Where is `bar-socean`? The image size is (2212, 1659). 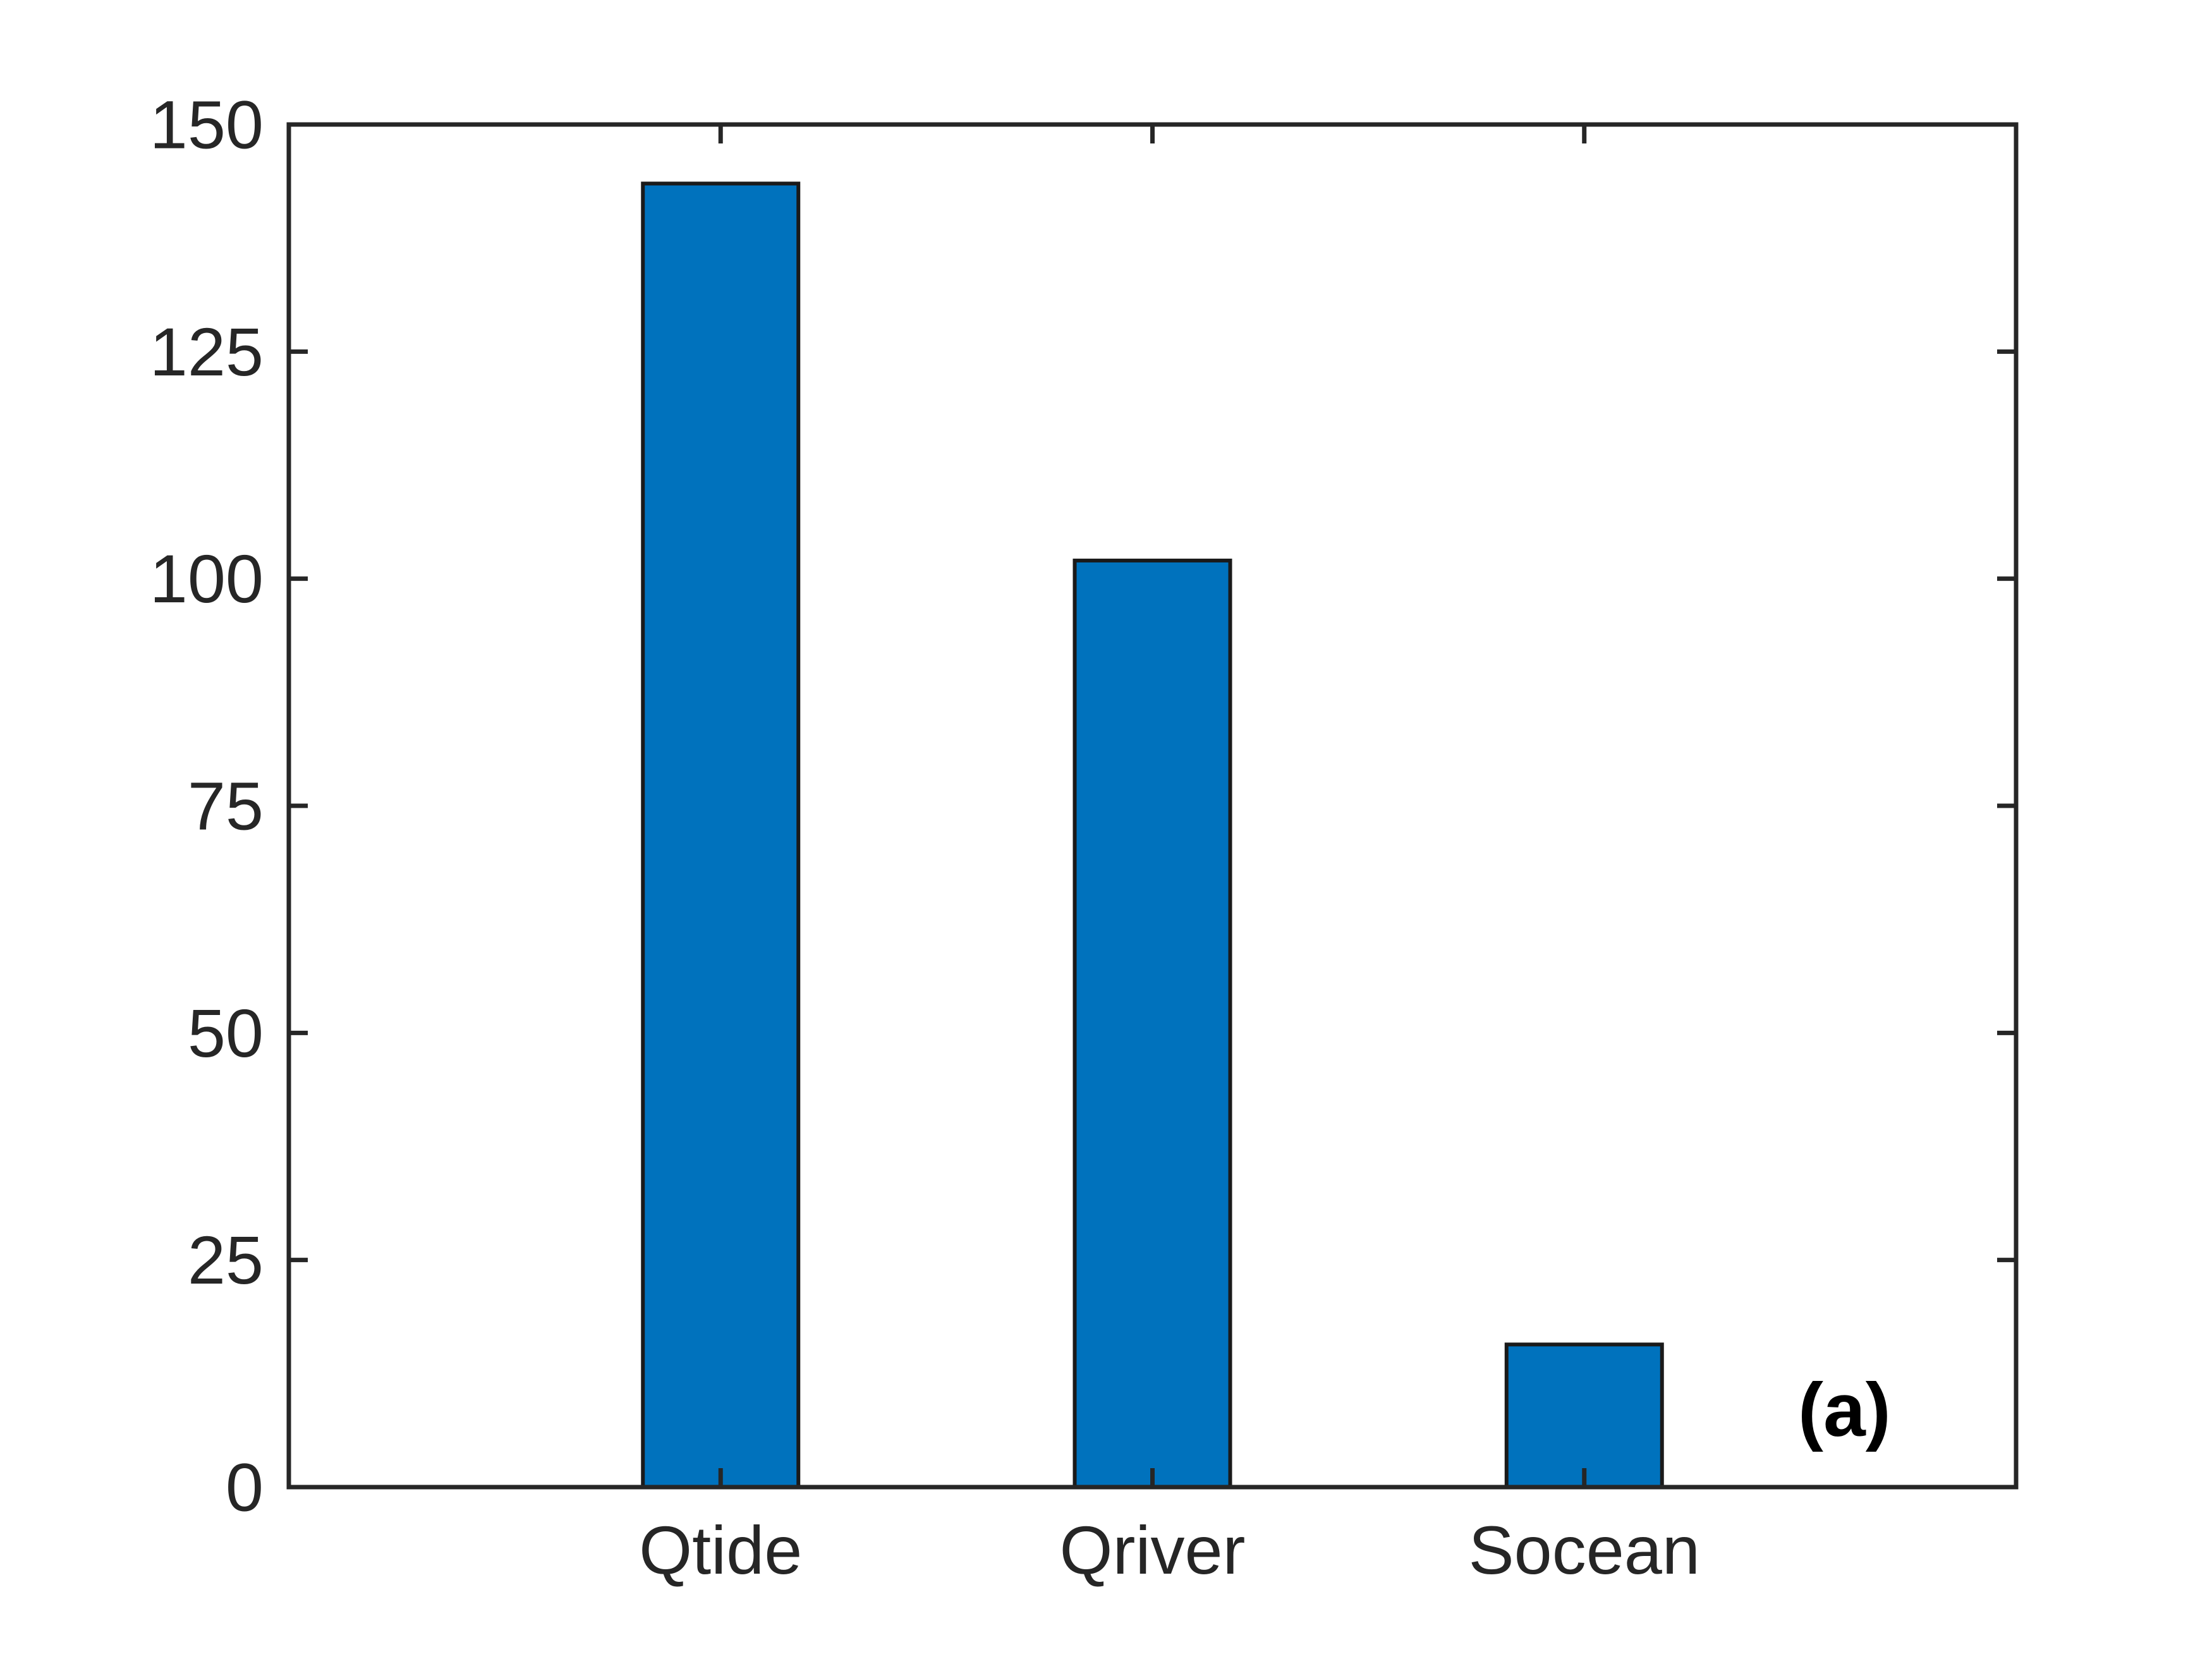
bar-socean is located at coordinates (1584, 1415).